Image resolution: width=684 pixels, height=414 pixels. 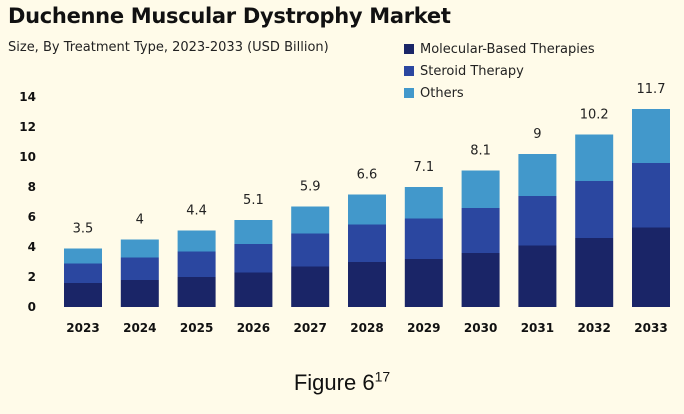 I want to click on legend-item-others: Others, so click(x=499, y=93).